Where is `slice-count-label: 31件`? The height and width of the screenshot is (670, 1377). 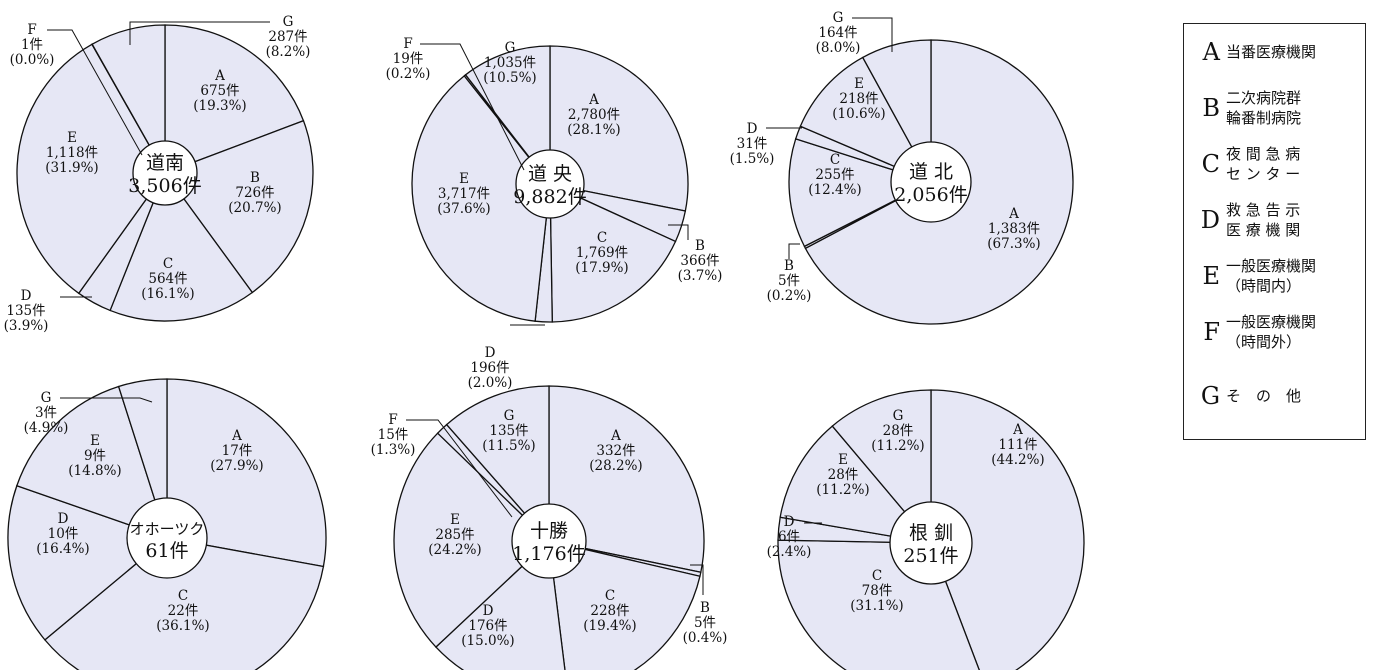
slice-count-label: 31件 is located at coordinates (752, 144).